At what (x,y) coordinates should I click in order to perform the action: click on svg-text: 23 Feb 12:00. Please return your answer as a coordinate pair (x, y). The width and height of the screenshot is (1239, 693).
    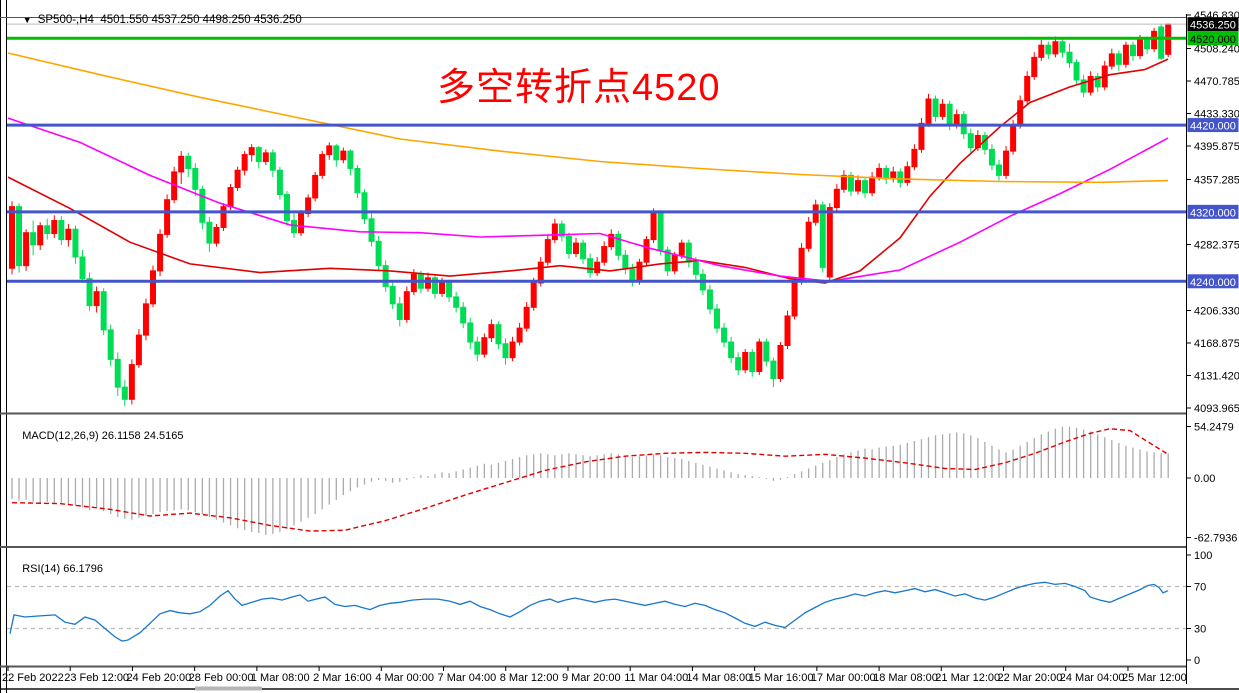
    Looking at the image, I should click on (96, 678).